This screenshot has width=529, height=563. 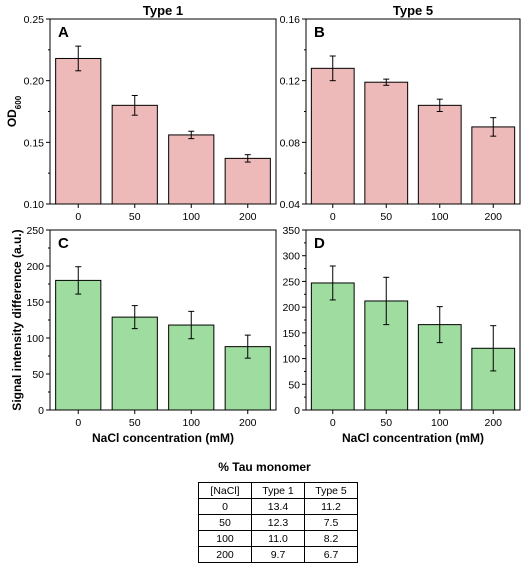 What do you see at coordinates (17, 320) in the screenshot?
I see `ylabel-signal-intensity: Signal intensity difference (a.u.)` at bounding box center [17, 320].